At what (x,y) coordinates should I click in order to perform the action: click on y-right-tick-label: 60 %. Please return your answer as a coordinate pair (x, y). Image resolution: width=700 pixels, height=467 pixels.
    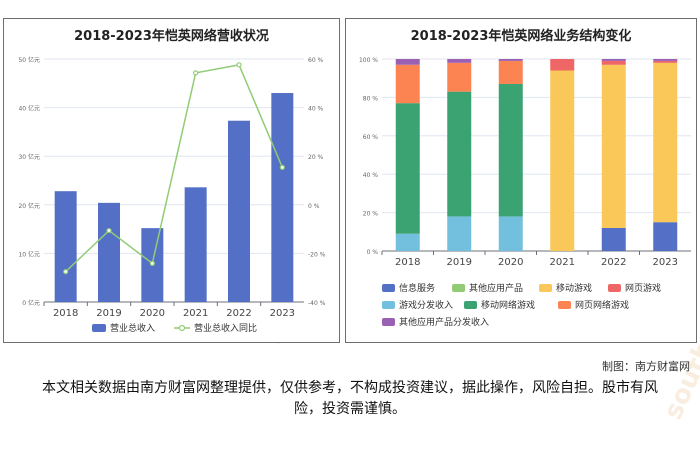
    Looking at the image, I should click on (316, 60).